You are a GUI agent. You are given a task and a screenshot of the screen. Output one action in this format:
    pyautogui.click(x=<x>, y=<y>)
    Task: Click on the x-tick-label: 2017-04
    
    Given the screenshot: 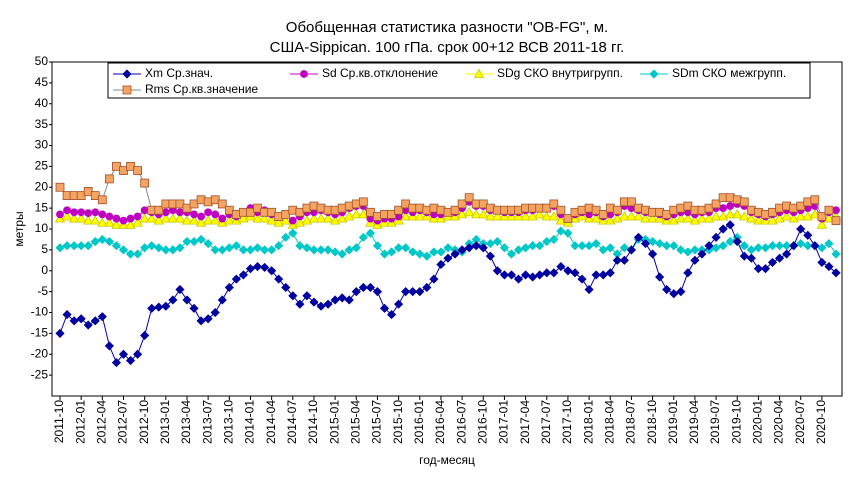 What is the action you would take?
    pyautogui.click(x=525, y=422)
    